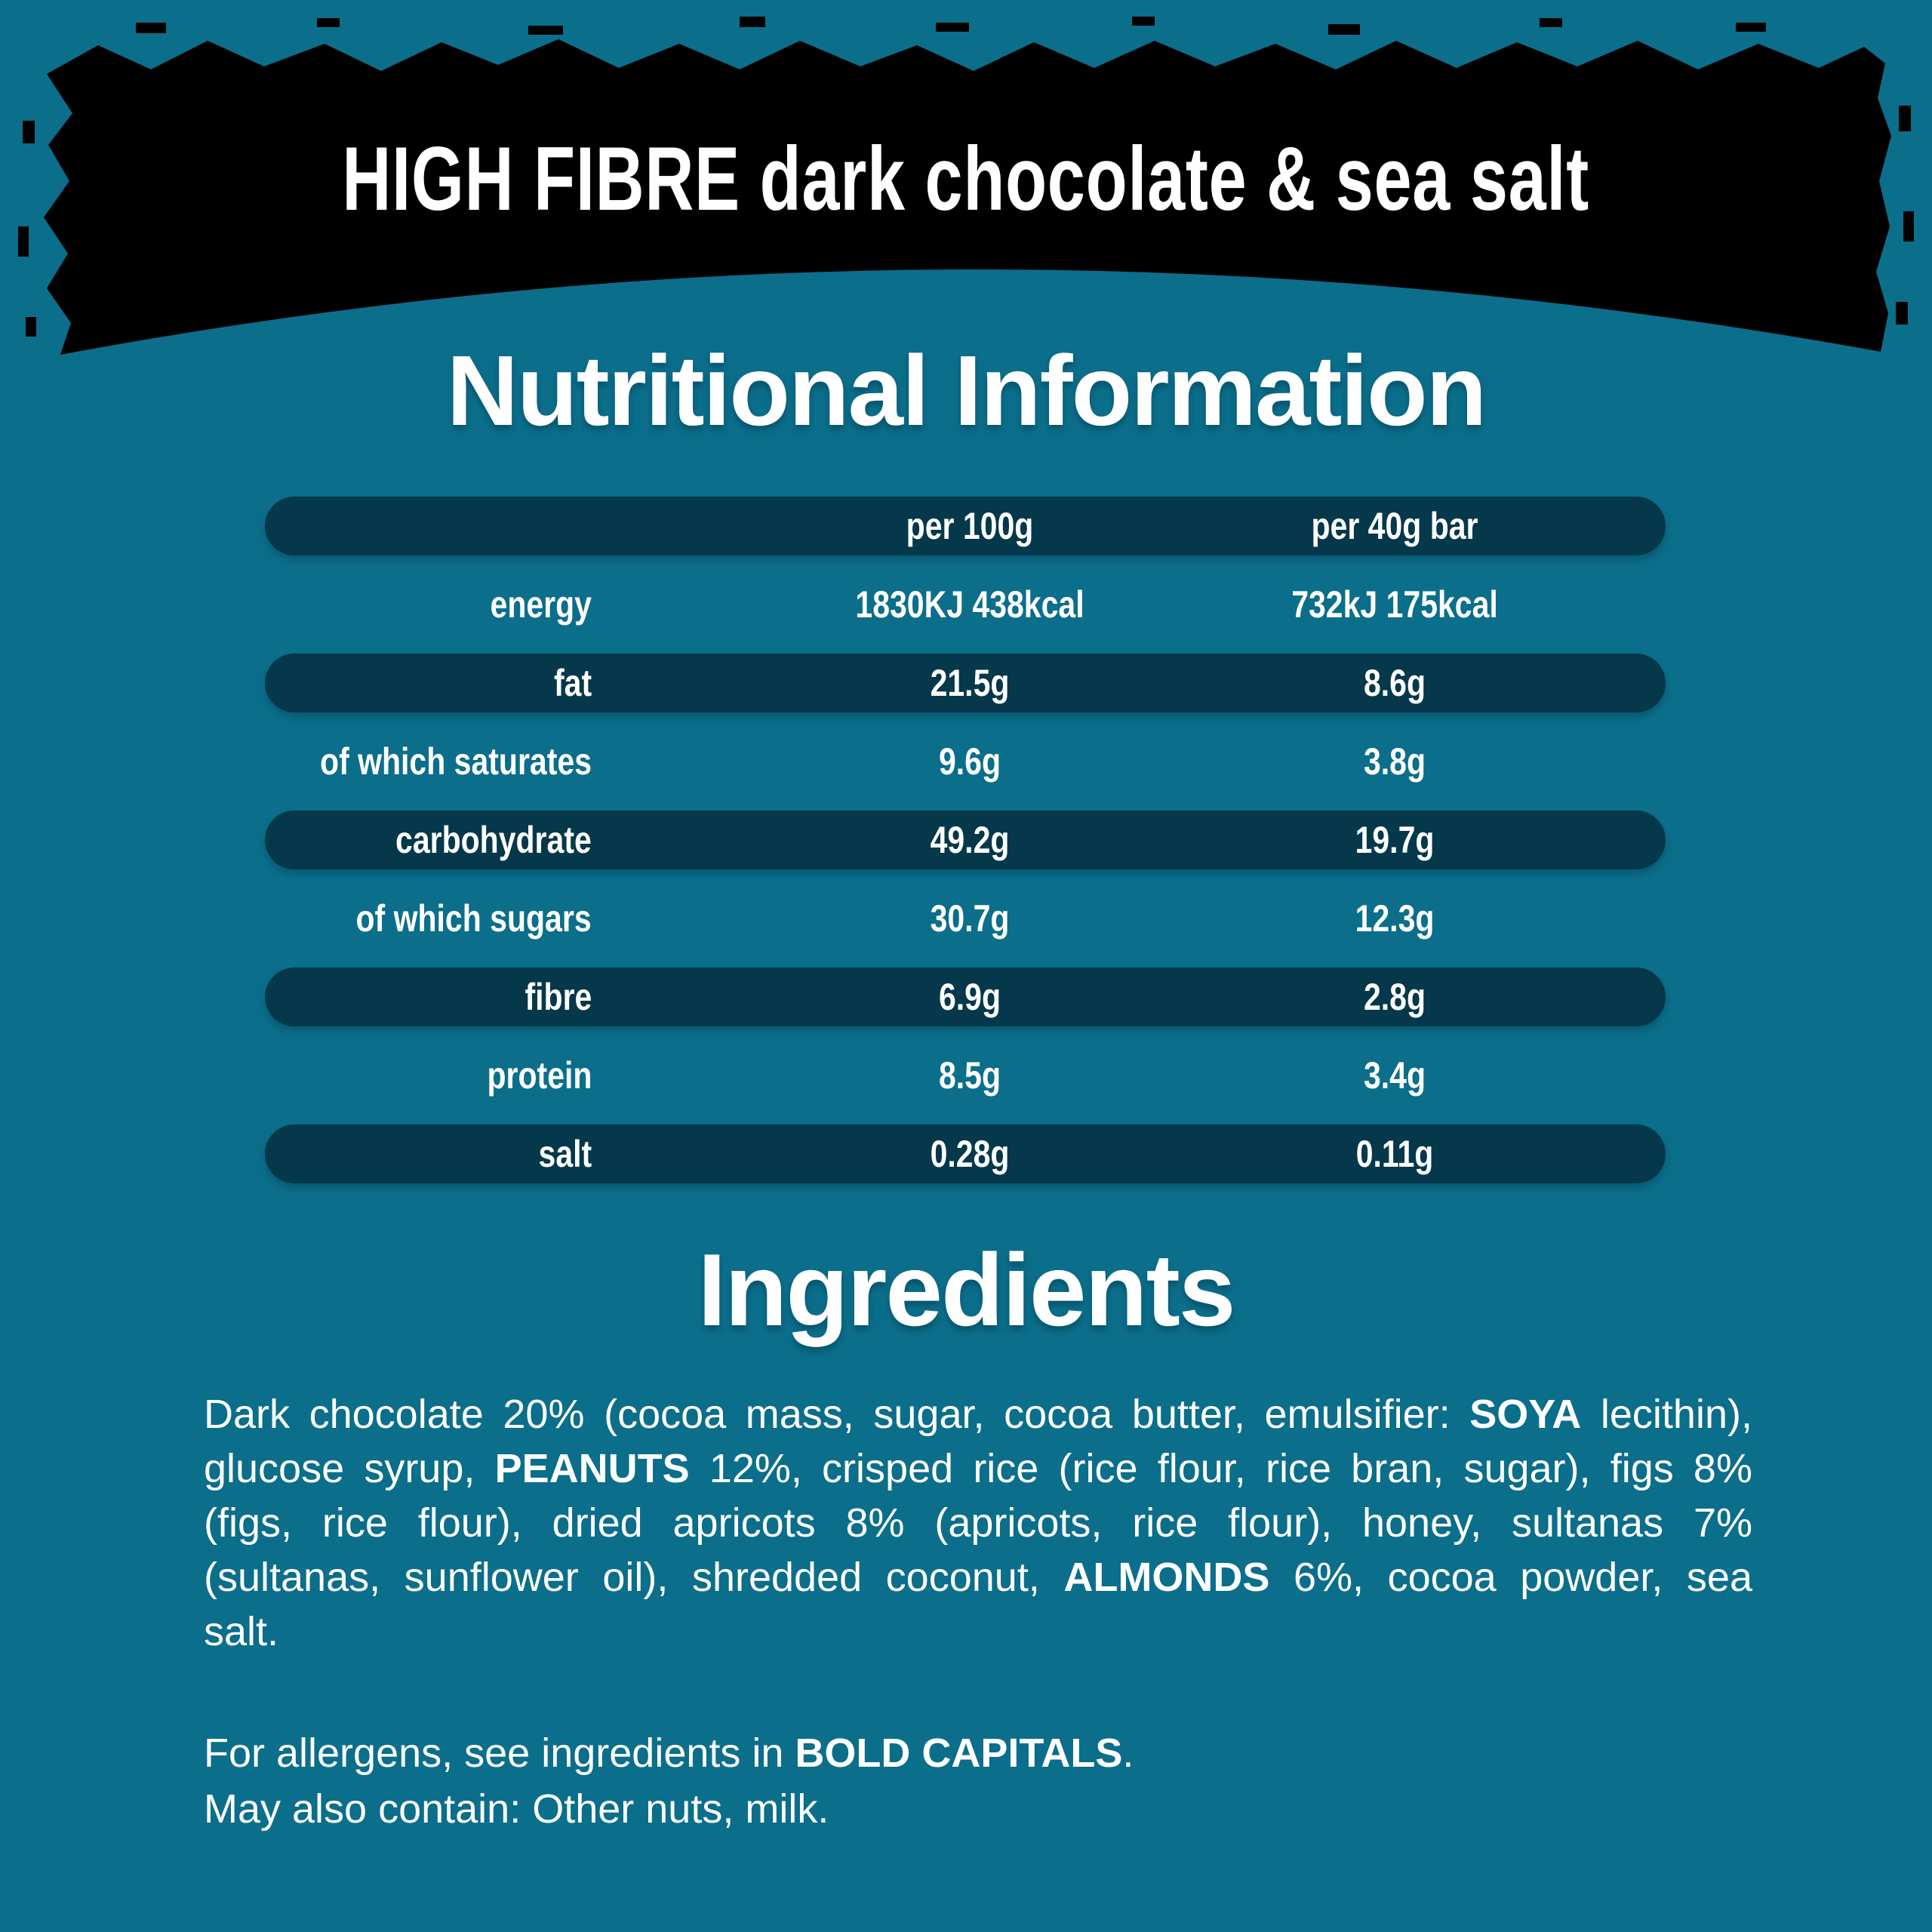 Image resolution: width=1932 pixels, height=1932 pixels. What do you see at coordinates (1394, 997) in the screenshot?
I see `row-value-per-40g: 2.8g` at bounding box center [1394, 997].